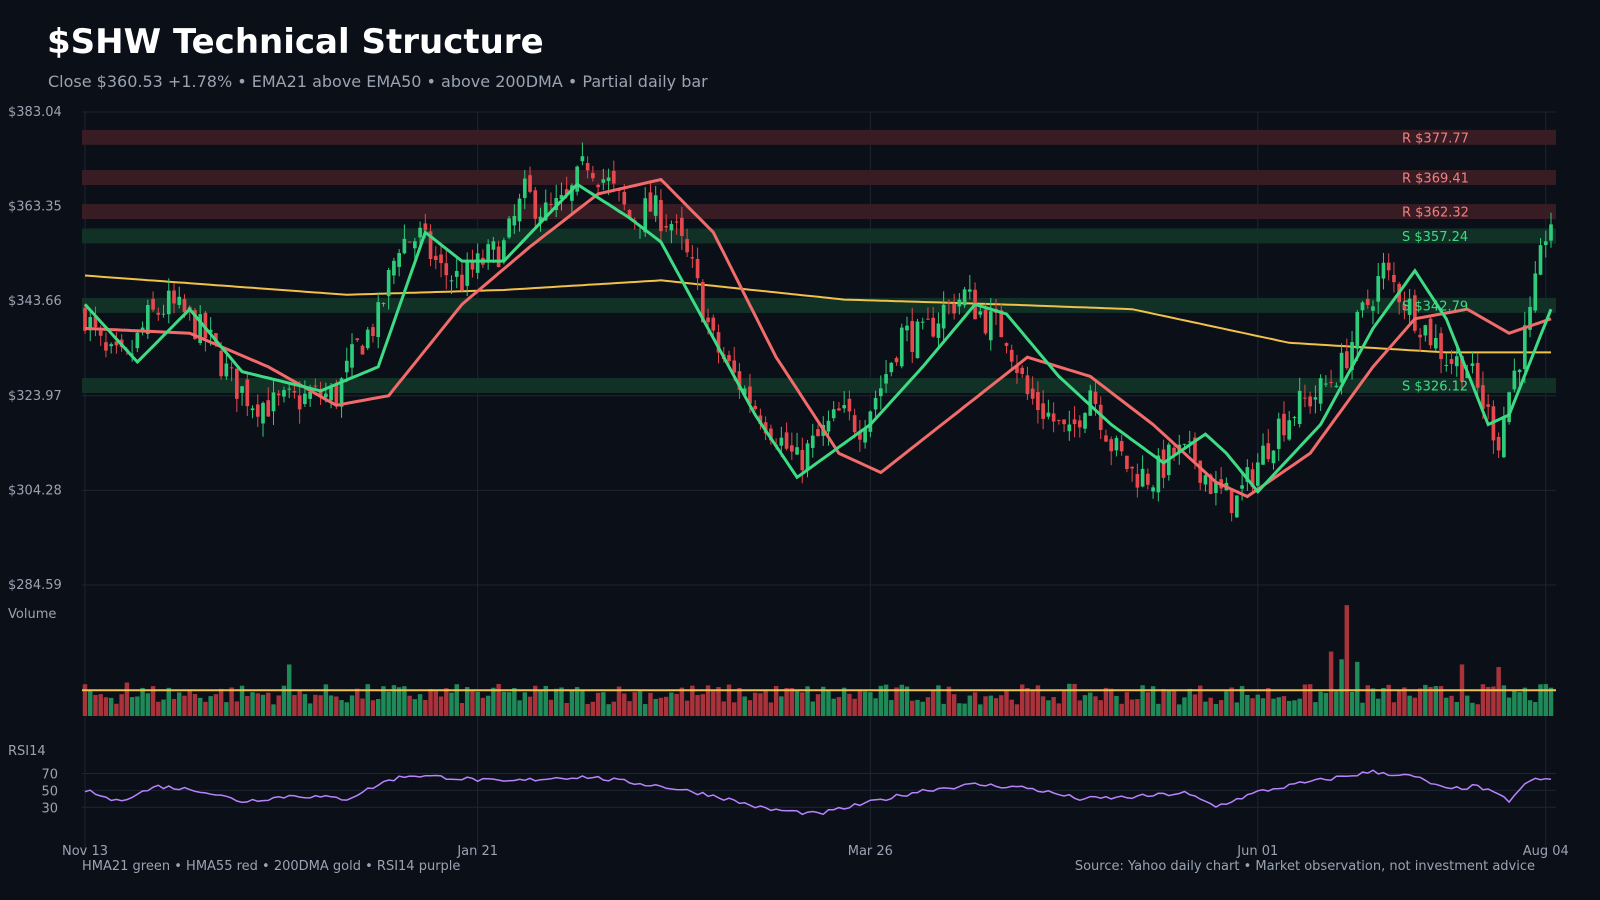 The image size is (1600, 900). What do you see at coordinates (819, 137) in the screenshot?
I see `resistance-zone` at bounding box center [819, 137].